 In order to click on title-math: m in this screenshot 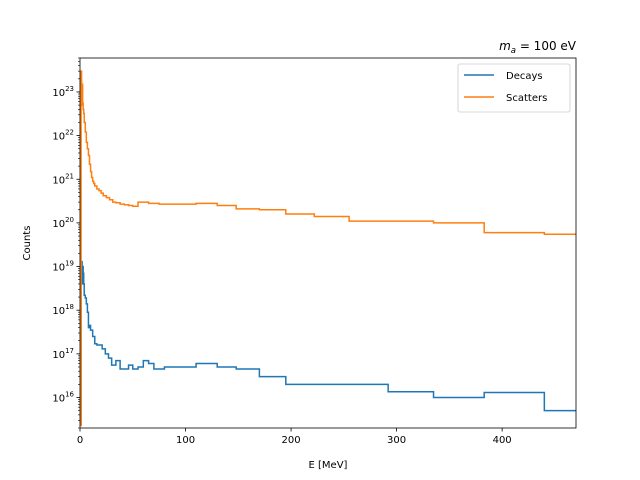, I will do `click(505, 46)`.